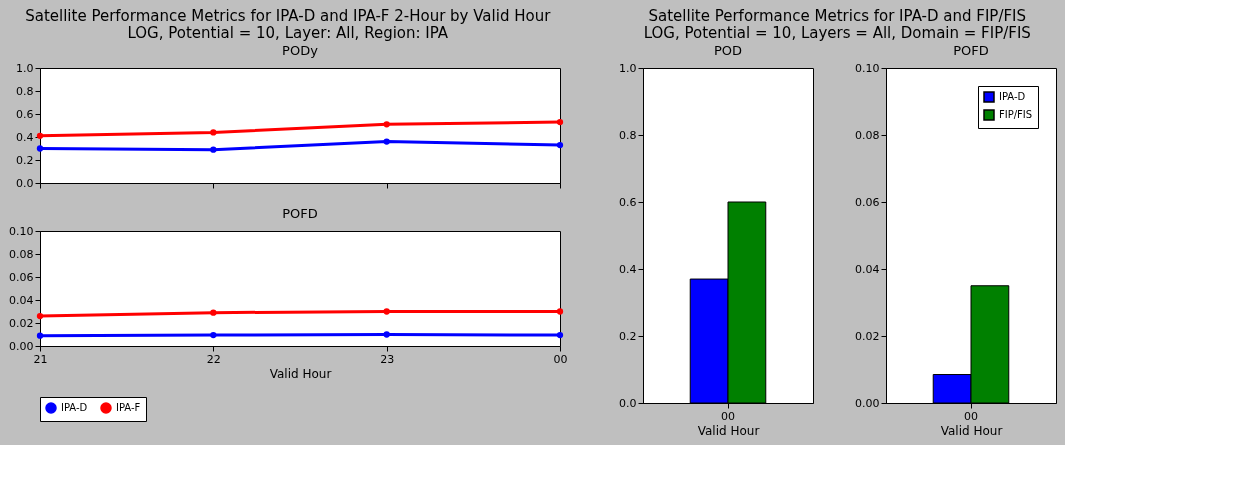  Describe the element at coordinates (40, 359) in the screenshot. I see `x-tick-label: 21` at that location.